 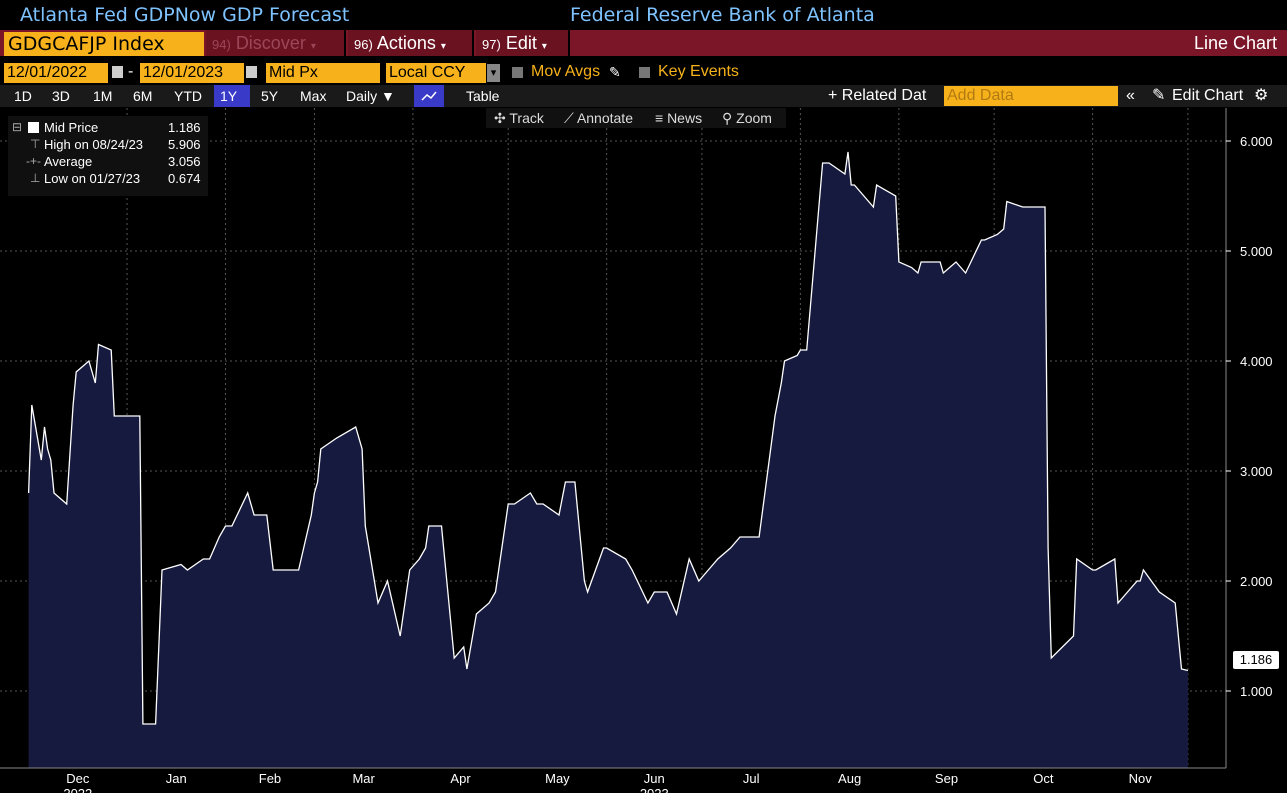 I want to click on x-tick-label: Mar, so click(x=363, y=778).